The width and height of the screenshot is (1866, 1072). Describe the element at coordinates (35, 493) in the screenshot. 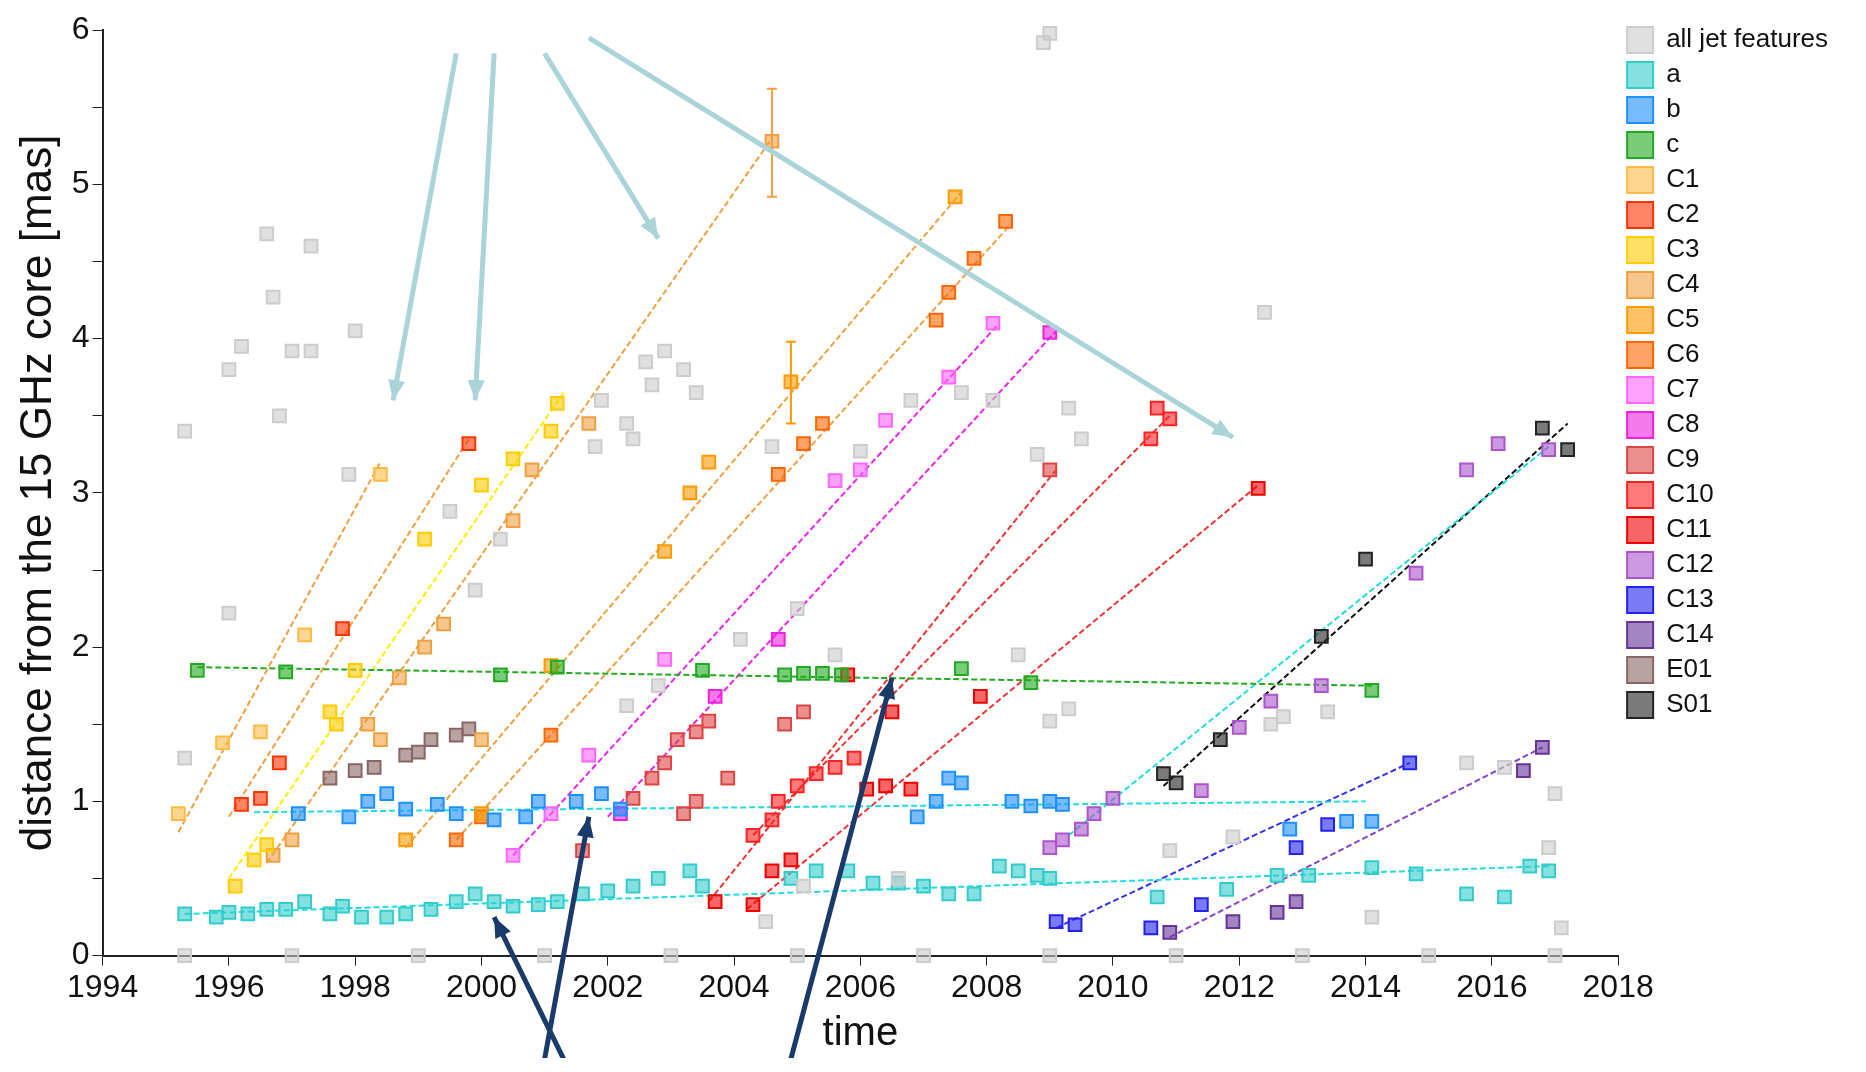

I see `y-axis-title: distance from the 15 GHz core [mas]` at that location.